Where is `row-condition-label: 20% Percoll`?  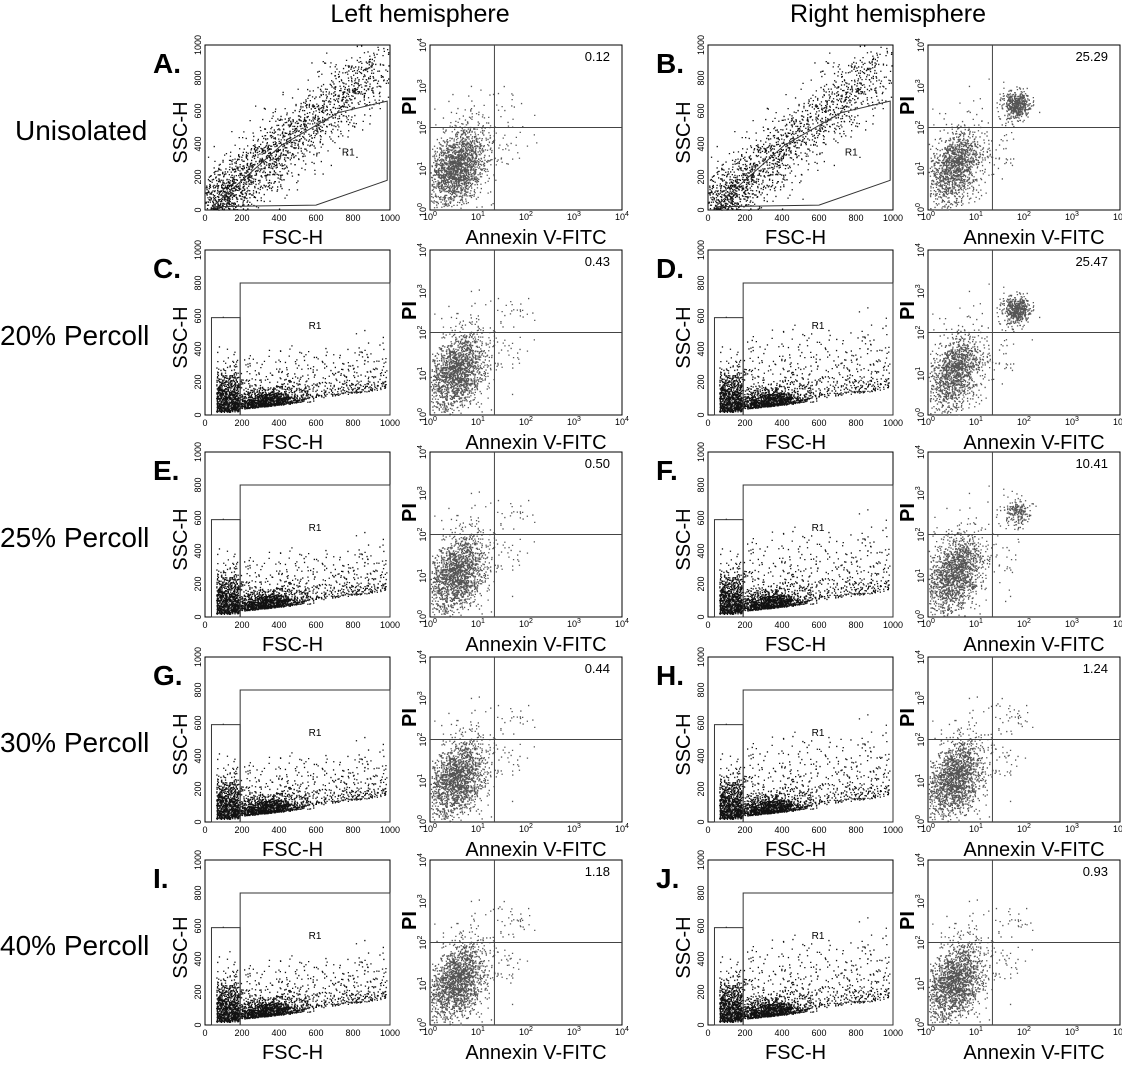 row-condition-label: 20% Percoll is located at coordinates (74, 335).